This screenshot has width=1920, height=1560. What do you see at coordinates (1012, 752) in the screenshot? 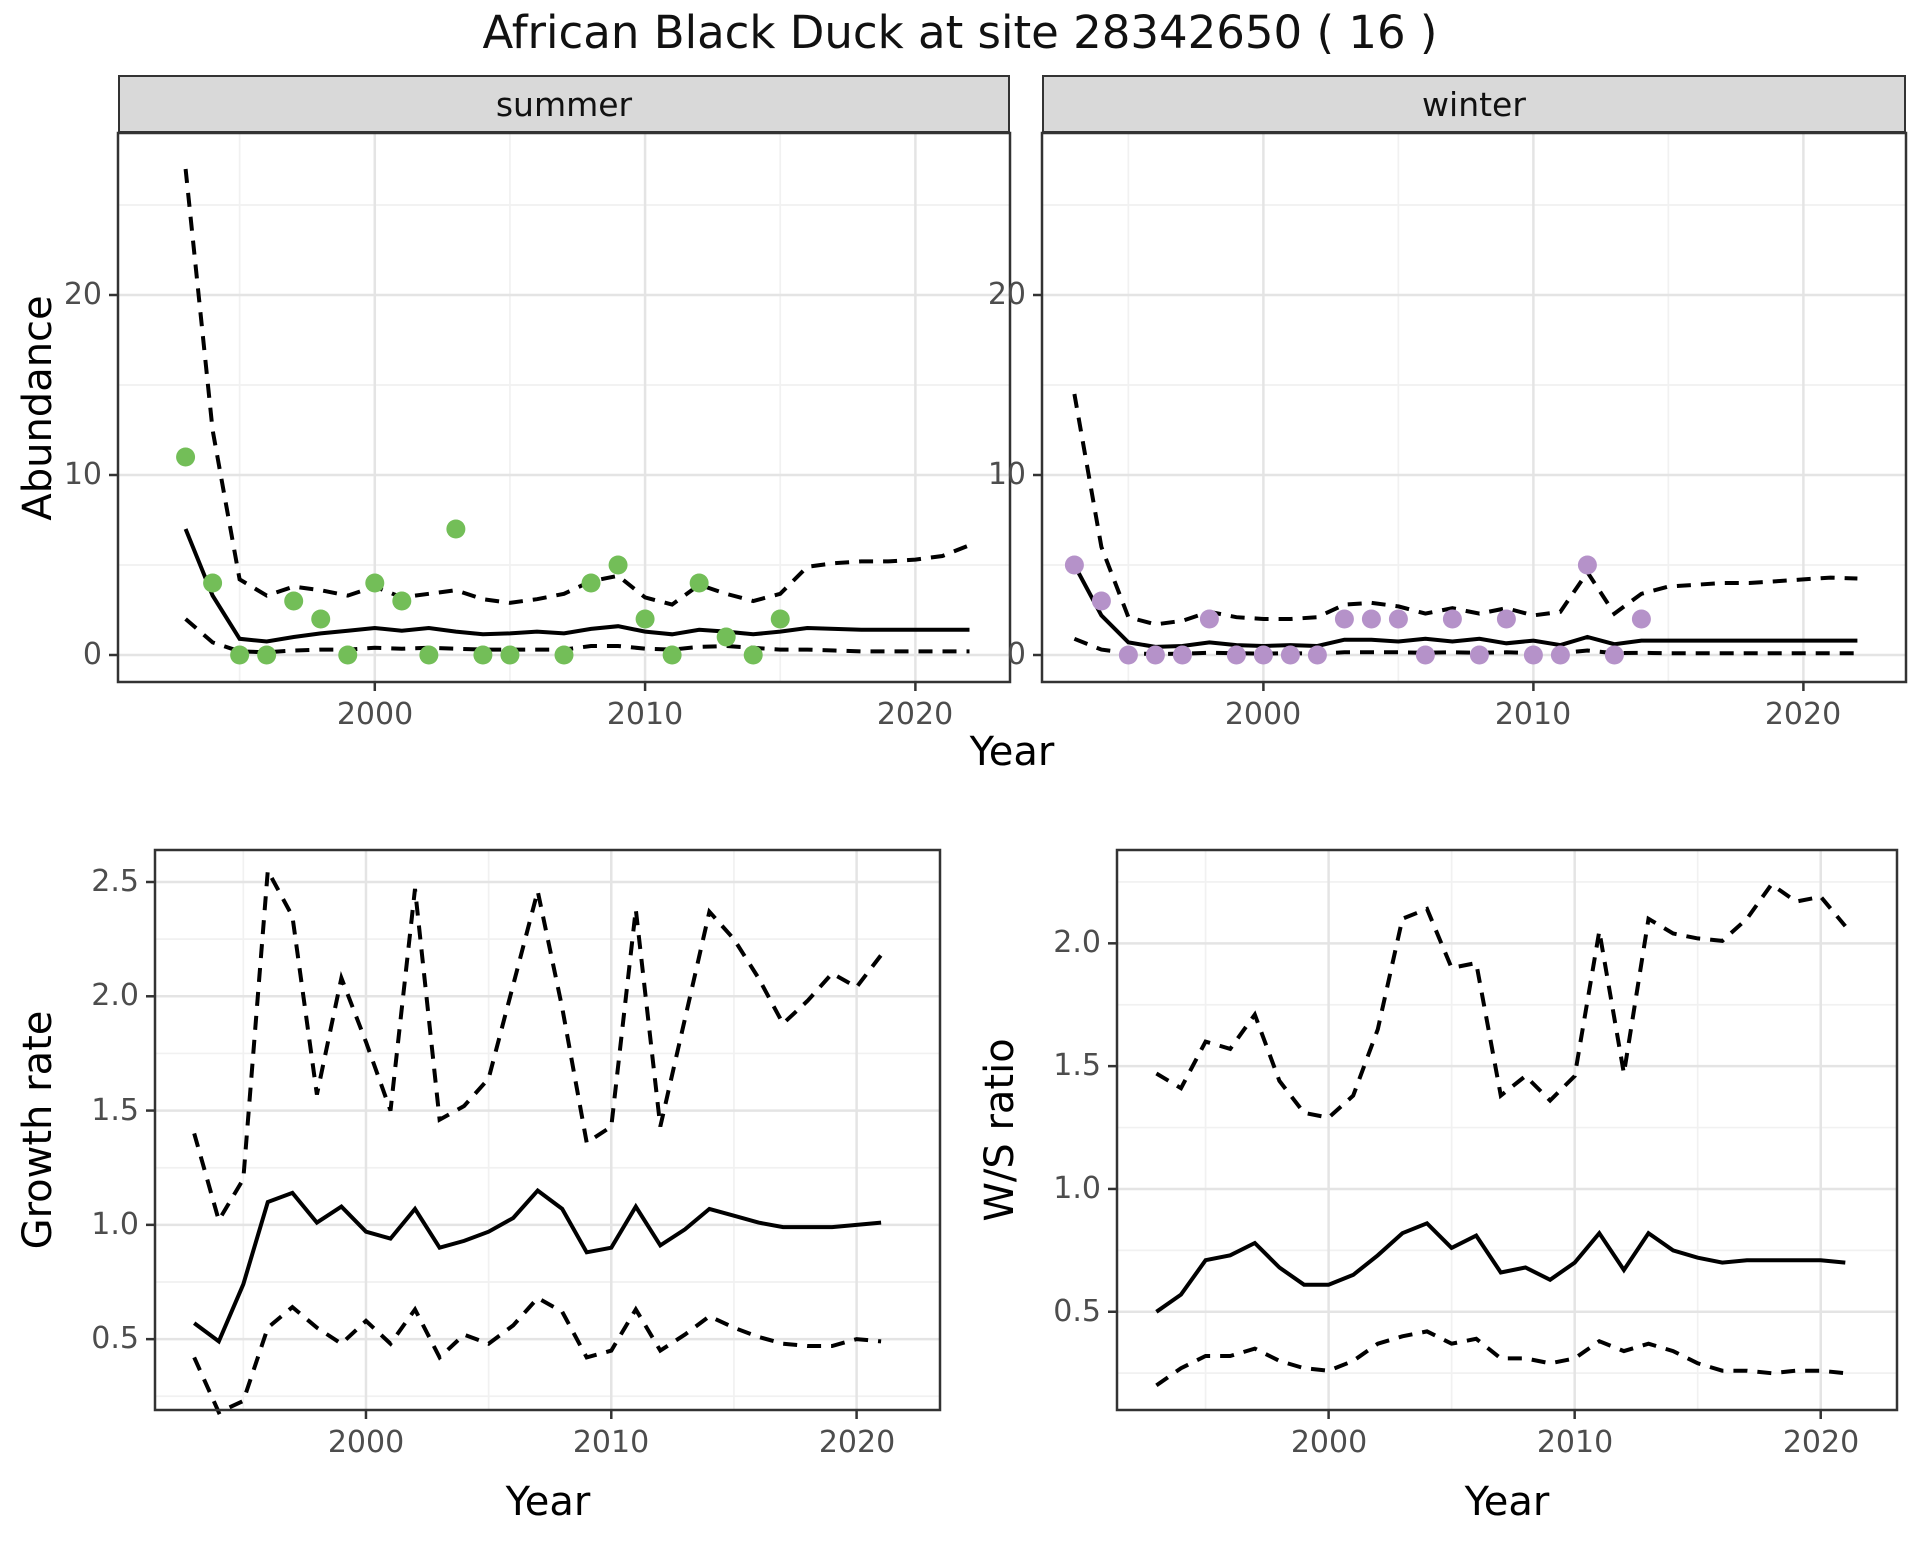
I see `x-axis-title-year-top: Year` at bounding box center [1012, 752].